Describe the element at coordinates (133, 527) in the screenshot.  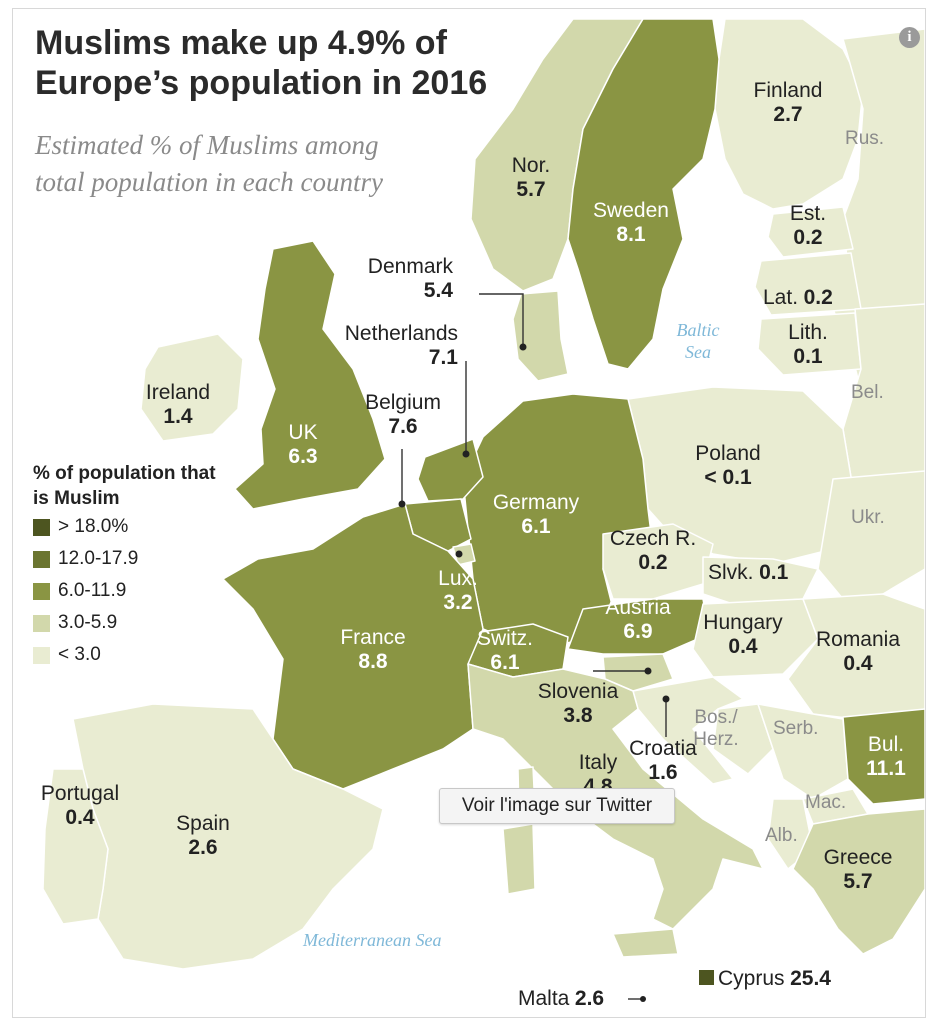
I see `legend-item: > 18.0%` at that location.